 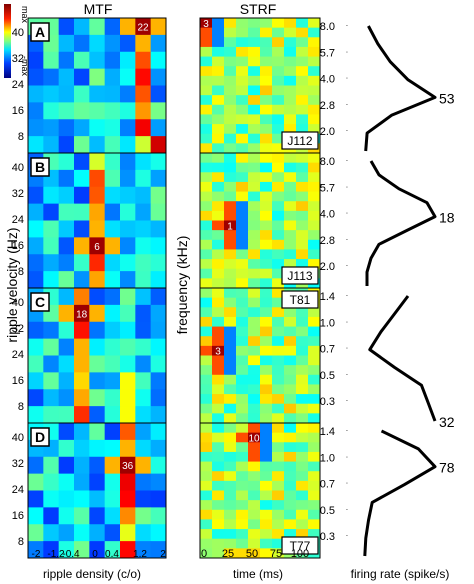 I want to click on mtf-y-tick: 16, so click(x=18, y=381).